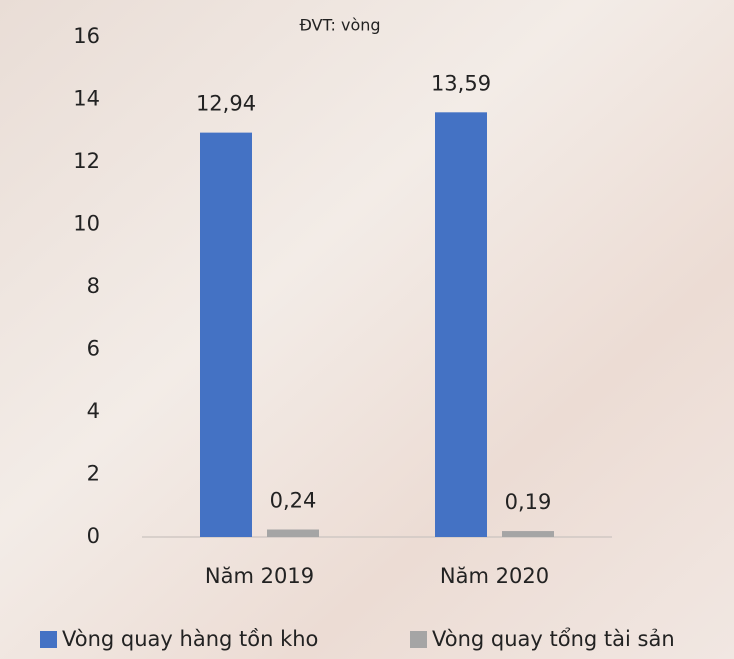  What do you see at coordinates (190, 639) in the screenshot?
I see `legend-label: Vòng quay hàng tồn kho` at bounding box center [190, 639].